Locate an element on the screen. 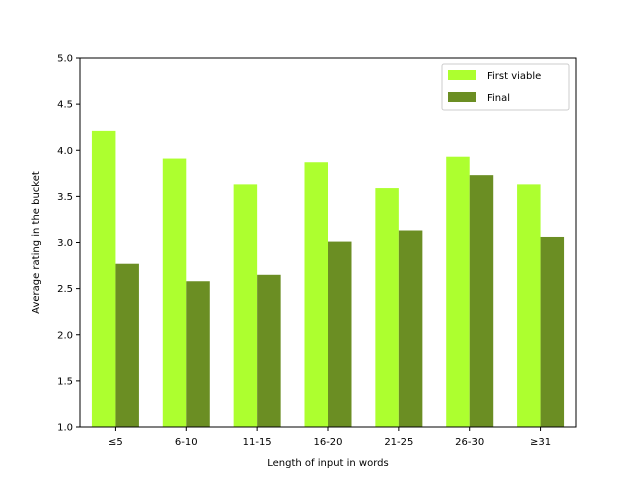 The image size is (640, 484). x-tick-label: 16-20 is located at coordinates (327, 442).